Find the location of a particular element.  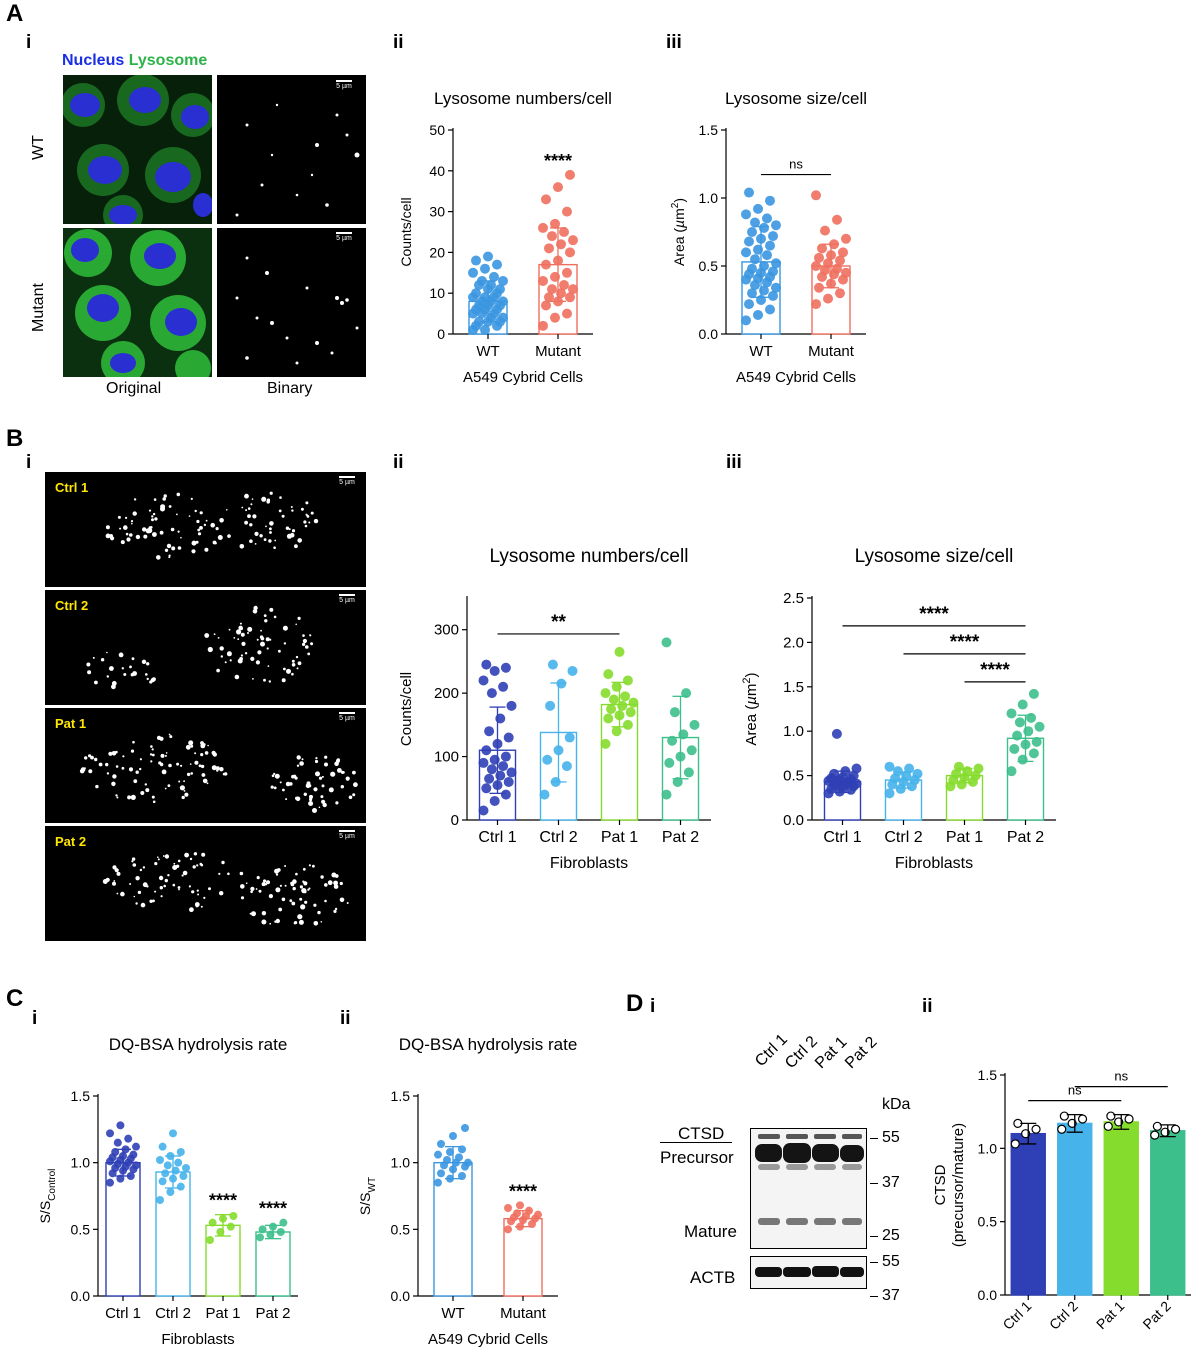

micrograph-pat2: Pat 2 5 µm is located at coordinates (205, 883).